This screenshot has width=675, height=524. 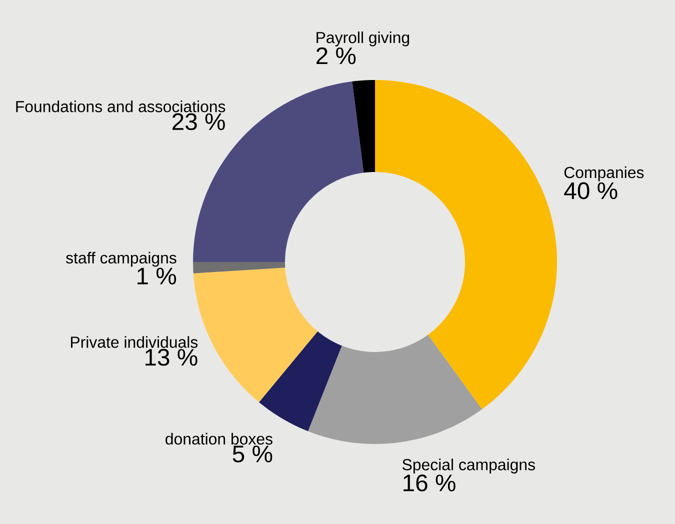 What do you see at coordinates (604, 174) in the screenshot?
I see `slice-label: Companies` at bounding box center [604, 174].